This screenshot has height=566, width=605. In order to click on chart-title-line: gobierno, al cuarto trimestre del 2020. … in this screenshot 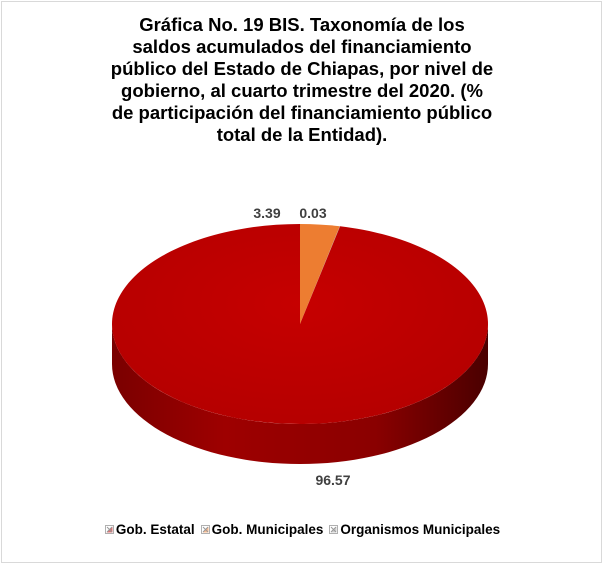, I will do `click(302, 90)`.